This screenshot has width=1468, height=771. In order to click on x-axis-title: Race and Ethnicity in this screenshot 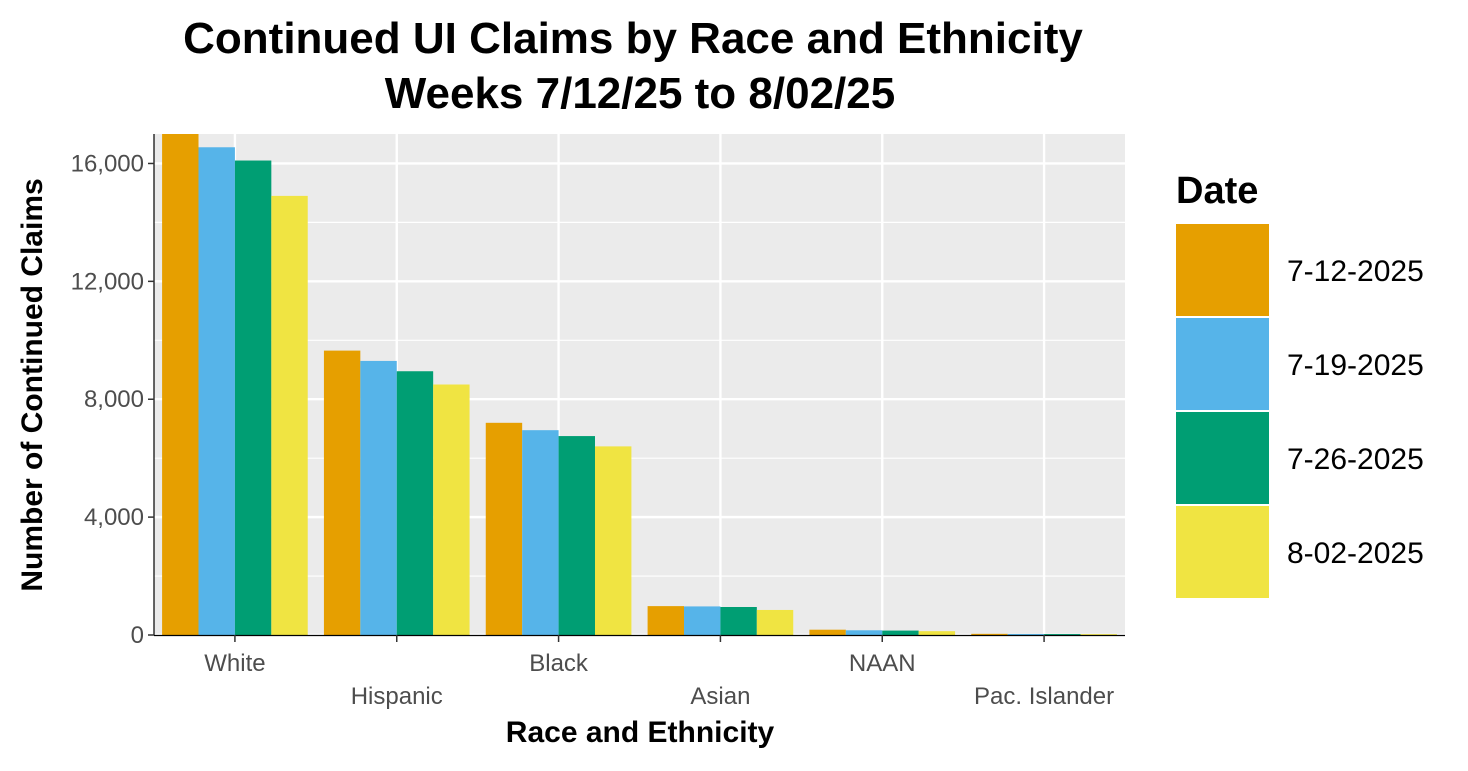, I will do `click(640, 732)`.